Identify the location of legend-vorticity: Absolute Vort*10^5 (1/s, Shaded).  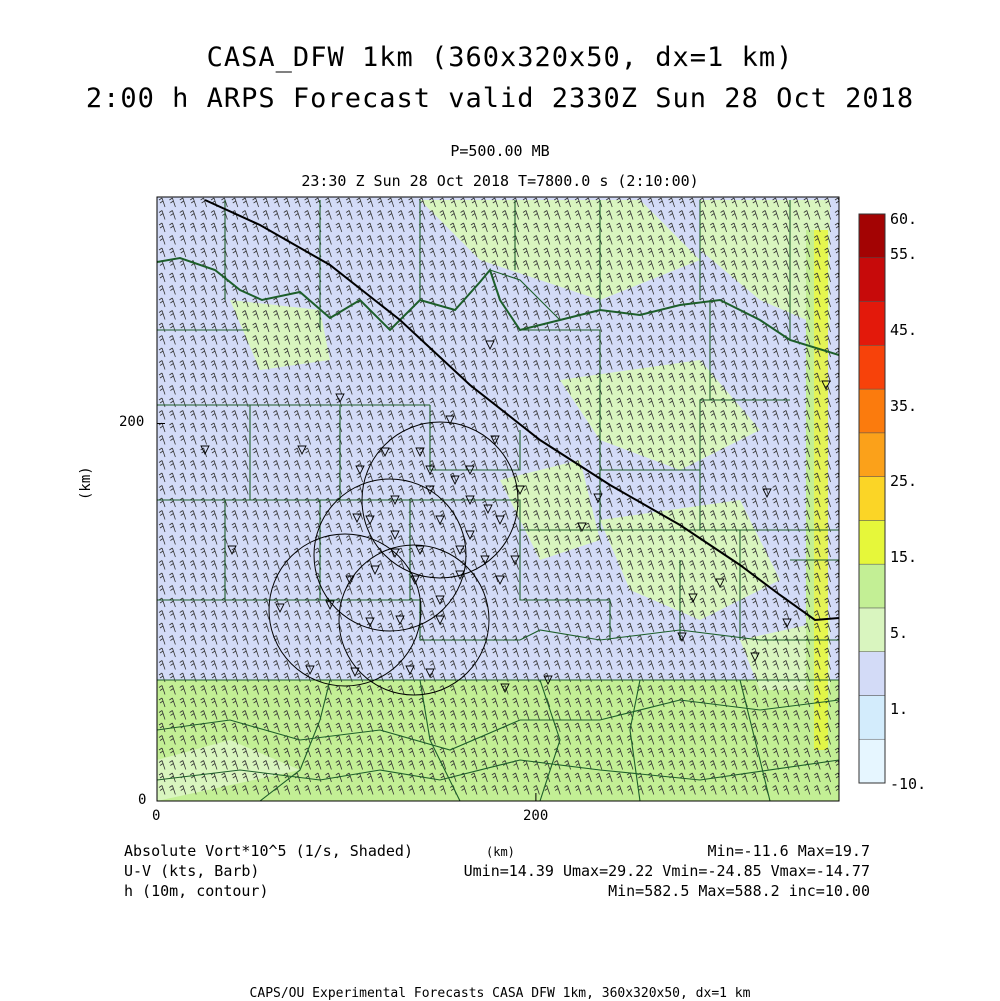
(268, 851).